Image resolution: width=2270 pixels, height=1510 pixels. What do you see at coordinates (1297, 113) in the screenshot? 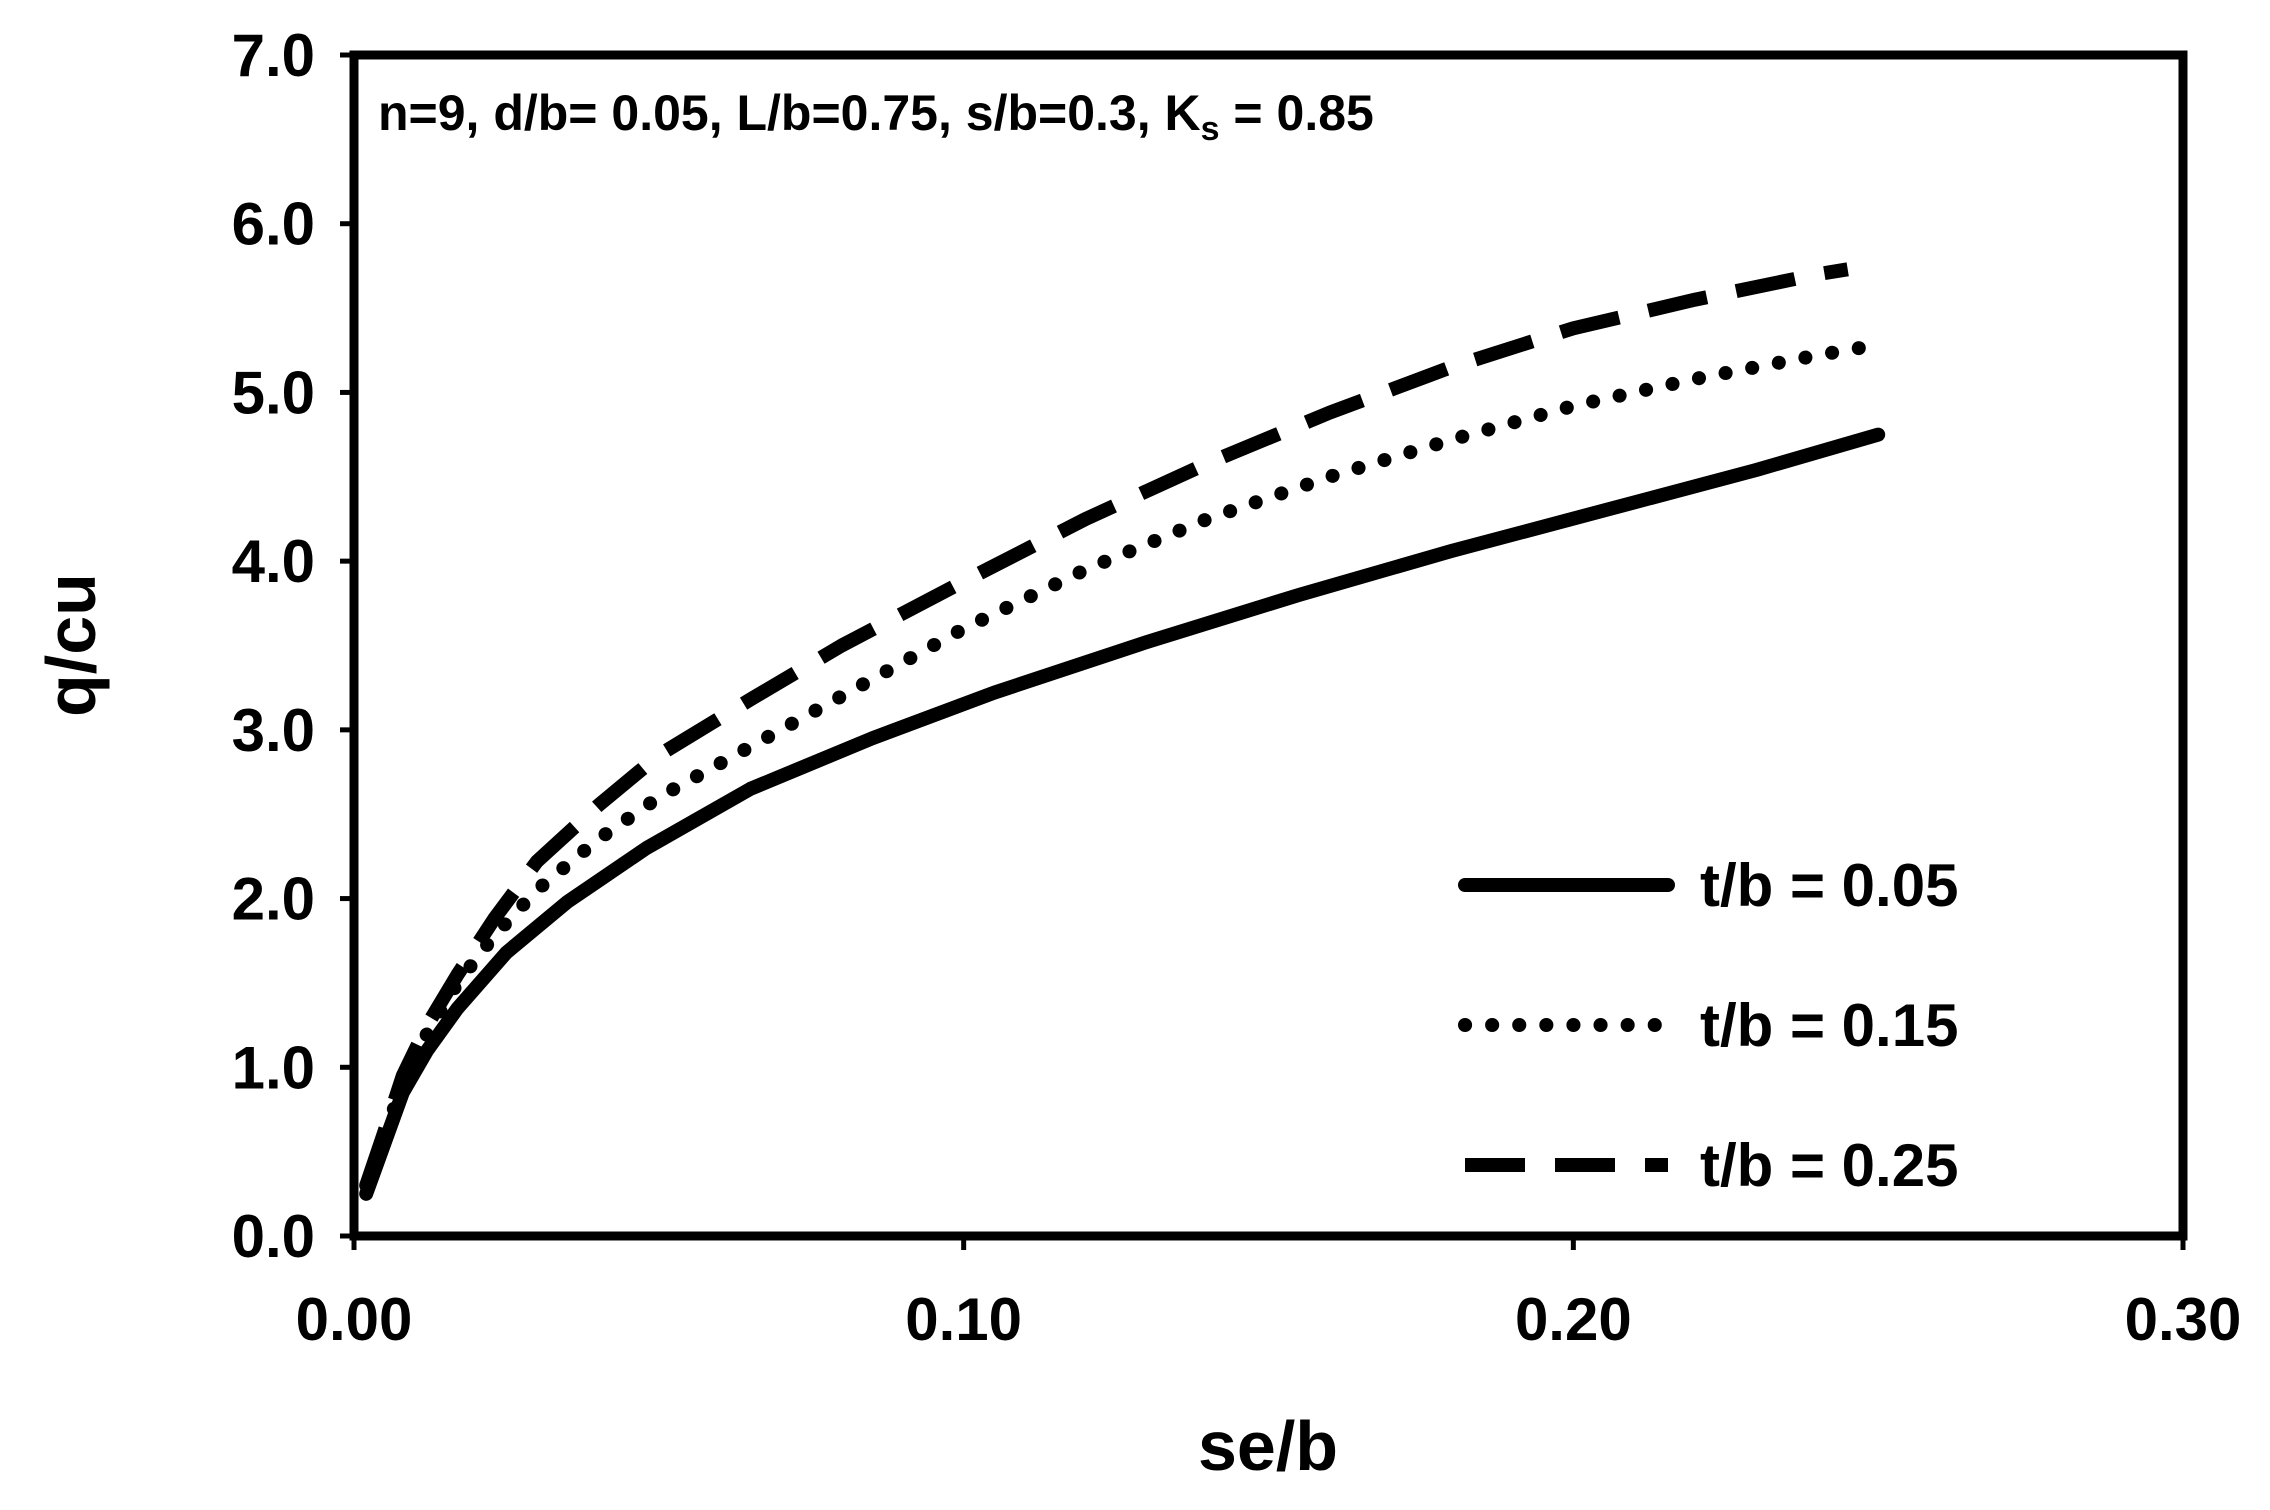
I see `annotation-suffix: = 0.85` at bounding box center [1297, 113].